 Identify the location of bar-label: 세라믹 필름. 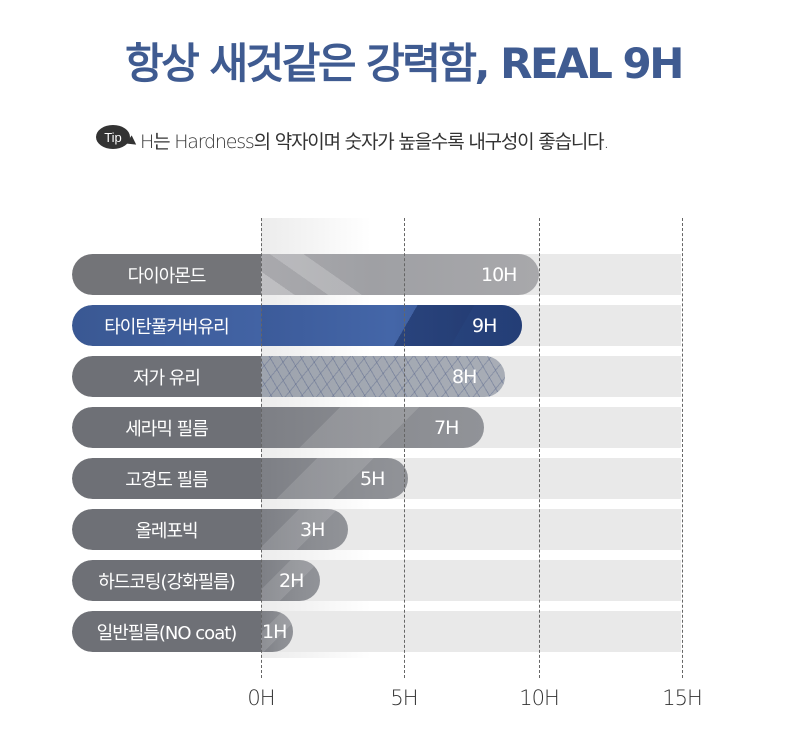
(167, 429).